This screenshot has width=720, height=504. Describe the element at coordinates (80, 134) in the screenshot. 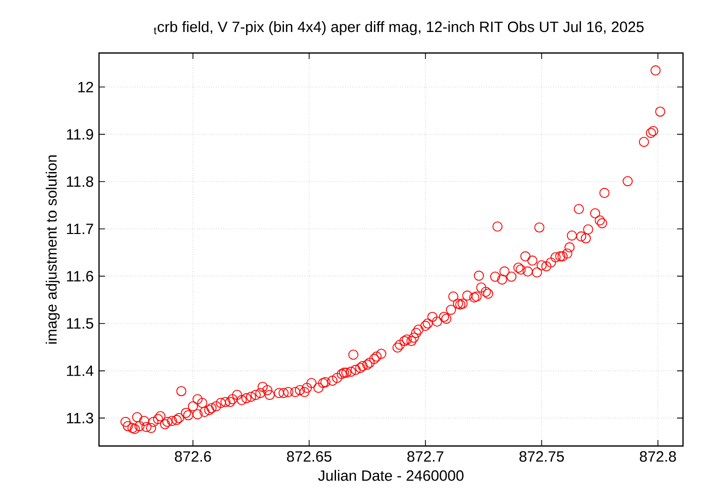

I see `y-tick-label: 11.9` at that location.